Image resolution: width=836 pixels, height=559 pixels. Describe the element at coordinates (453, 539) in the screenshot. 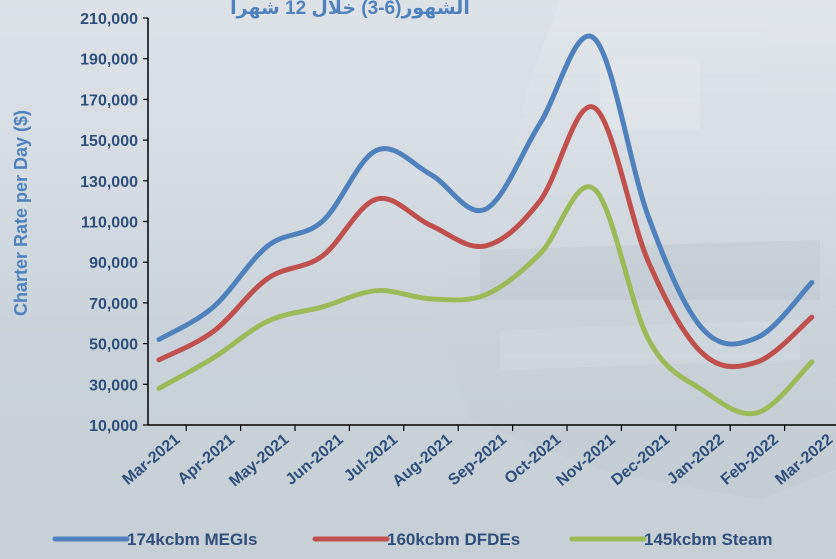

I see `legend-label: 160kcbm DFDEs` at that location.